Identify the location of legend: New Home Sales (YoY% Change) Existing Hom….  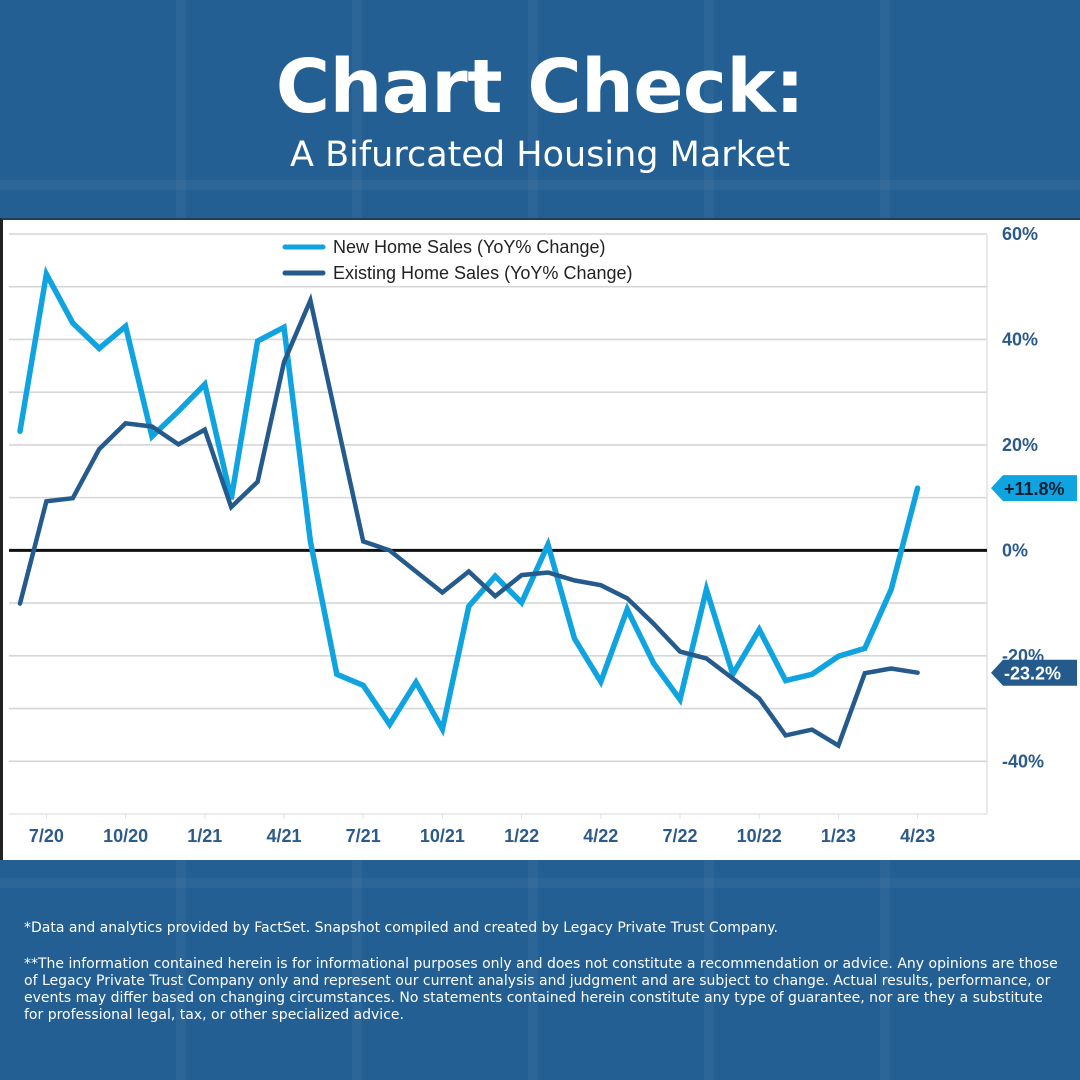
(457, 260).